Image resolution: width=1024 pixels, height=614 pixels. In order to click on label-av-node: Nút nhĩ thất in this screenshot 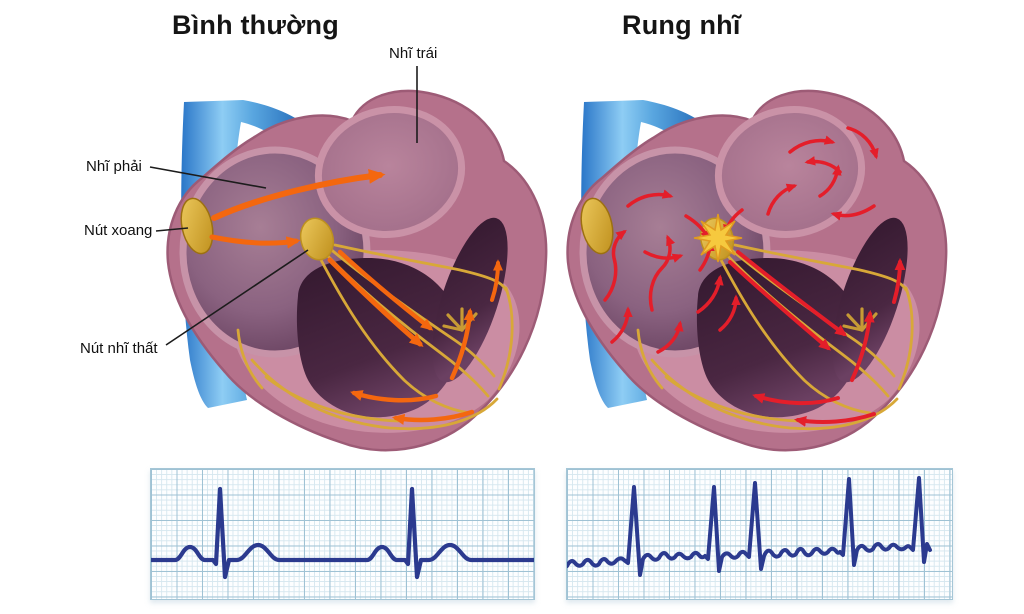, I will do `click(119, 348)`.